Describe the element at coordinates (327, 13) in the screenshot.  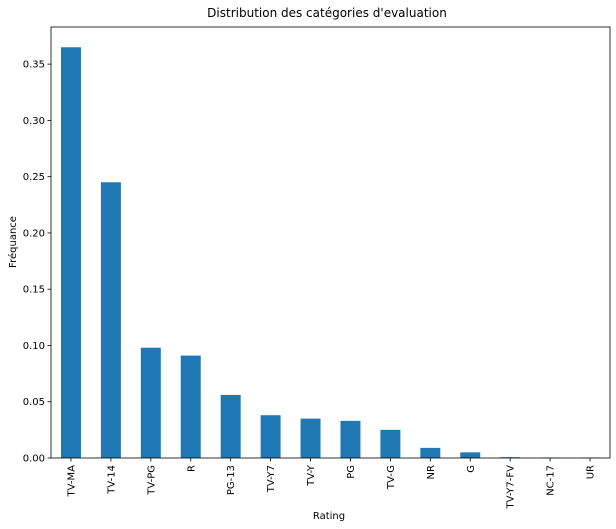
I see `chart-title: Distribution des catégories d'evaluation` at that location.